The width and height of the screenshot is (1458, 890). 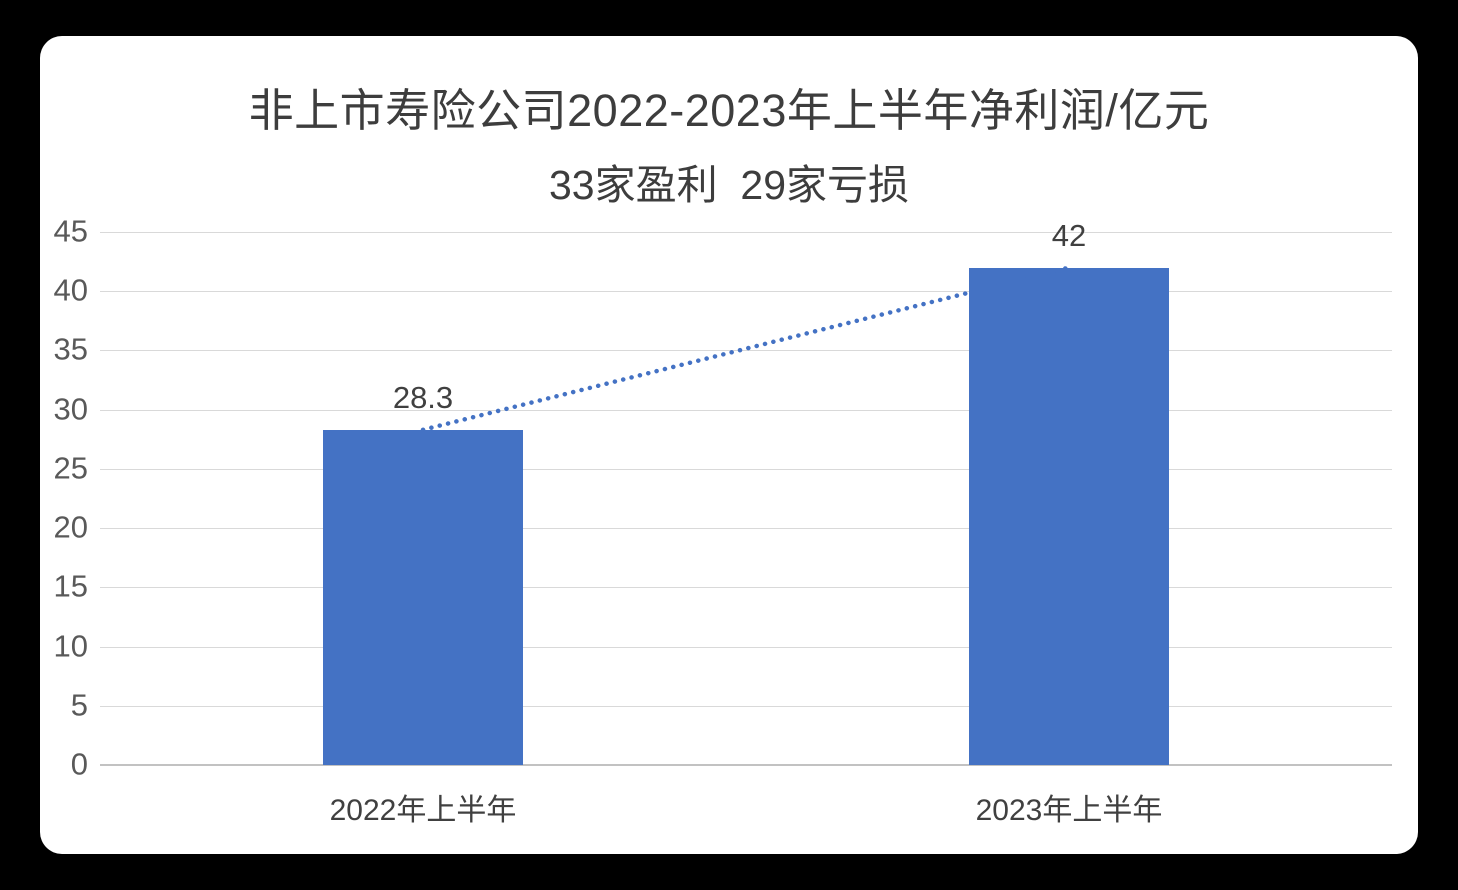 What do you see at coordinates (1069, 235) in the screenshot?
I see `bar-value-label: 42` at bounding box center [1069, 235].